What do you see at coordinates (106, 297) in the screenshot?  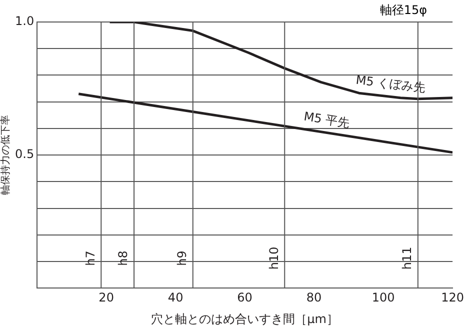 I see `x-tick-label: 20` at bounding box center [106, 297].